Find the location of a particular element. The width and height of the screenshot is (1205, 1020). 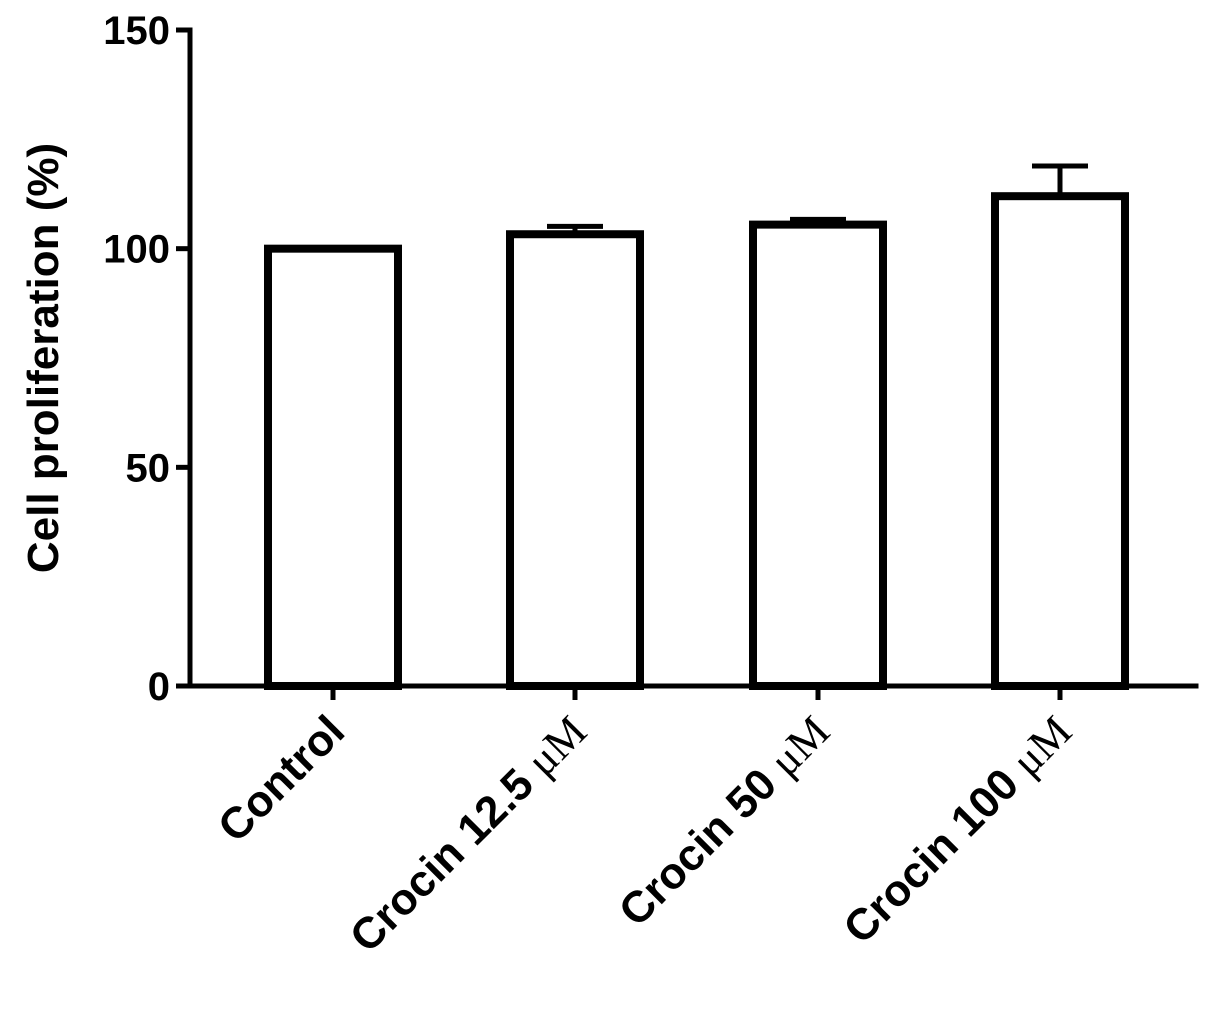

x-tick-label-text: Control is located at coordinates (281, 778).